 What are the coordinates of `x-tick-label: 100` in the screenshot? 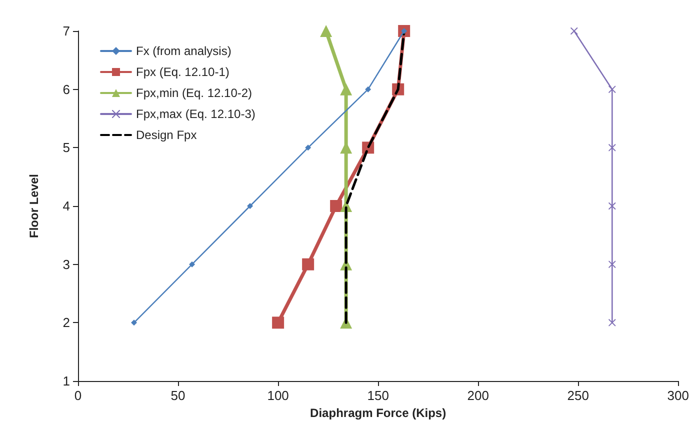 It's located at (278, 395).